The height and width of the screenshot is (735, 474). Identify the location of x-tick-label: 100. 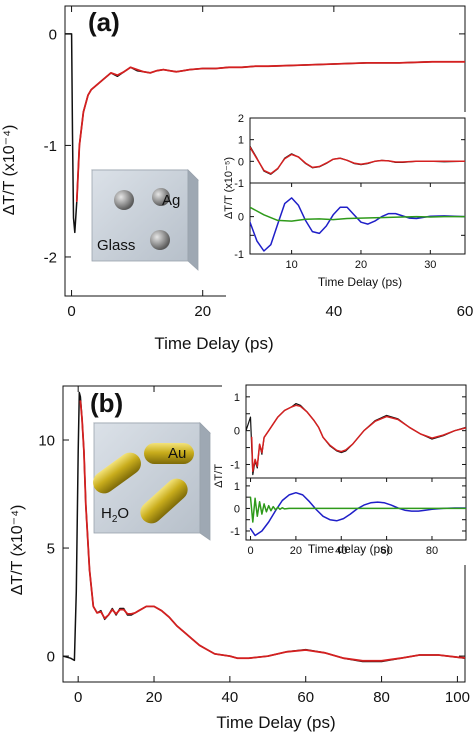
(457, 697).